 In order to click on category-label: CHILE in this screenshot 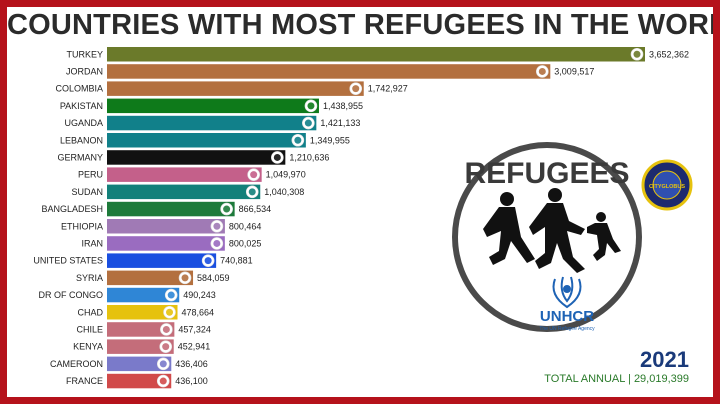, I will do `click(89, 329)`.